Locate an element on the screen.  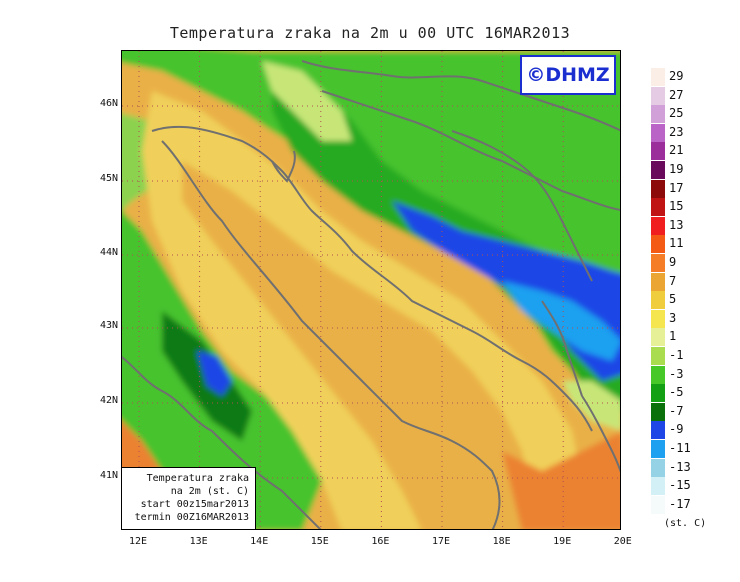
green-pocket-south is located at coordinates (591, 406).